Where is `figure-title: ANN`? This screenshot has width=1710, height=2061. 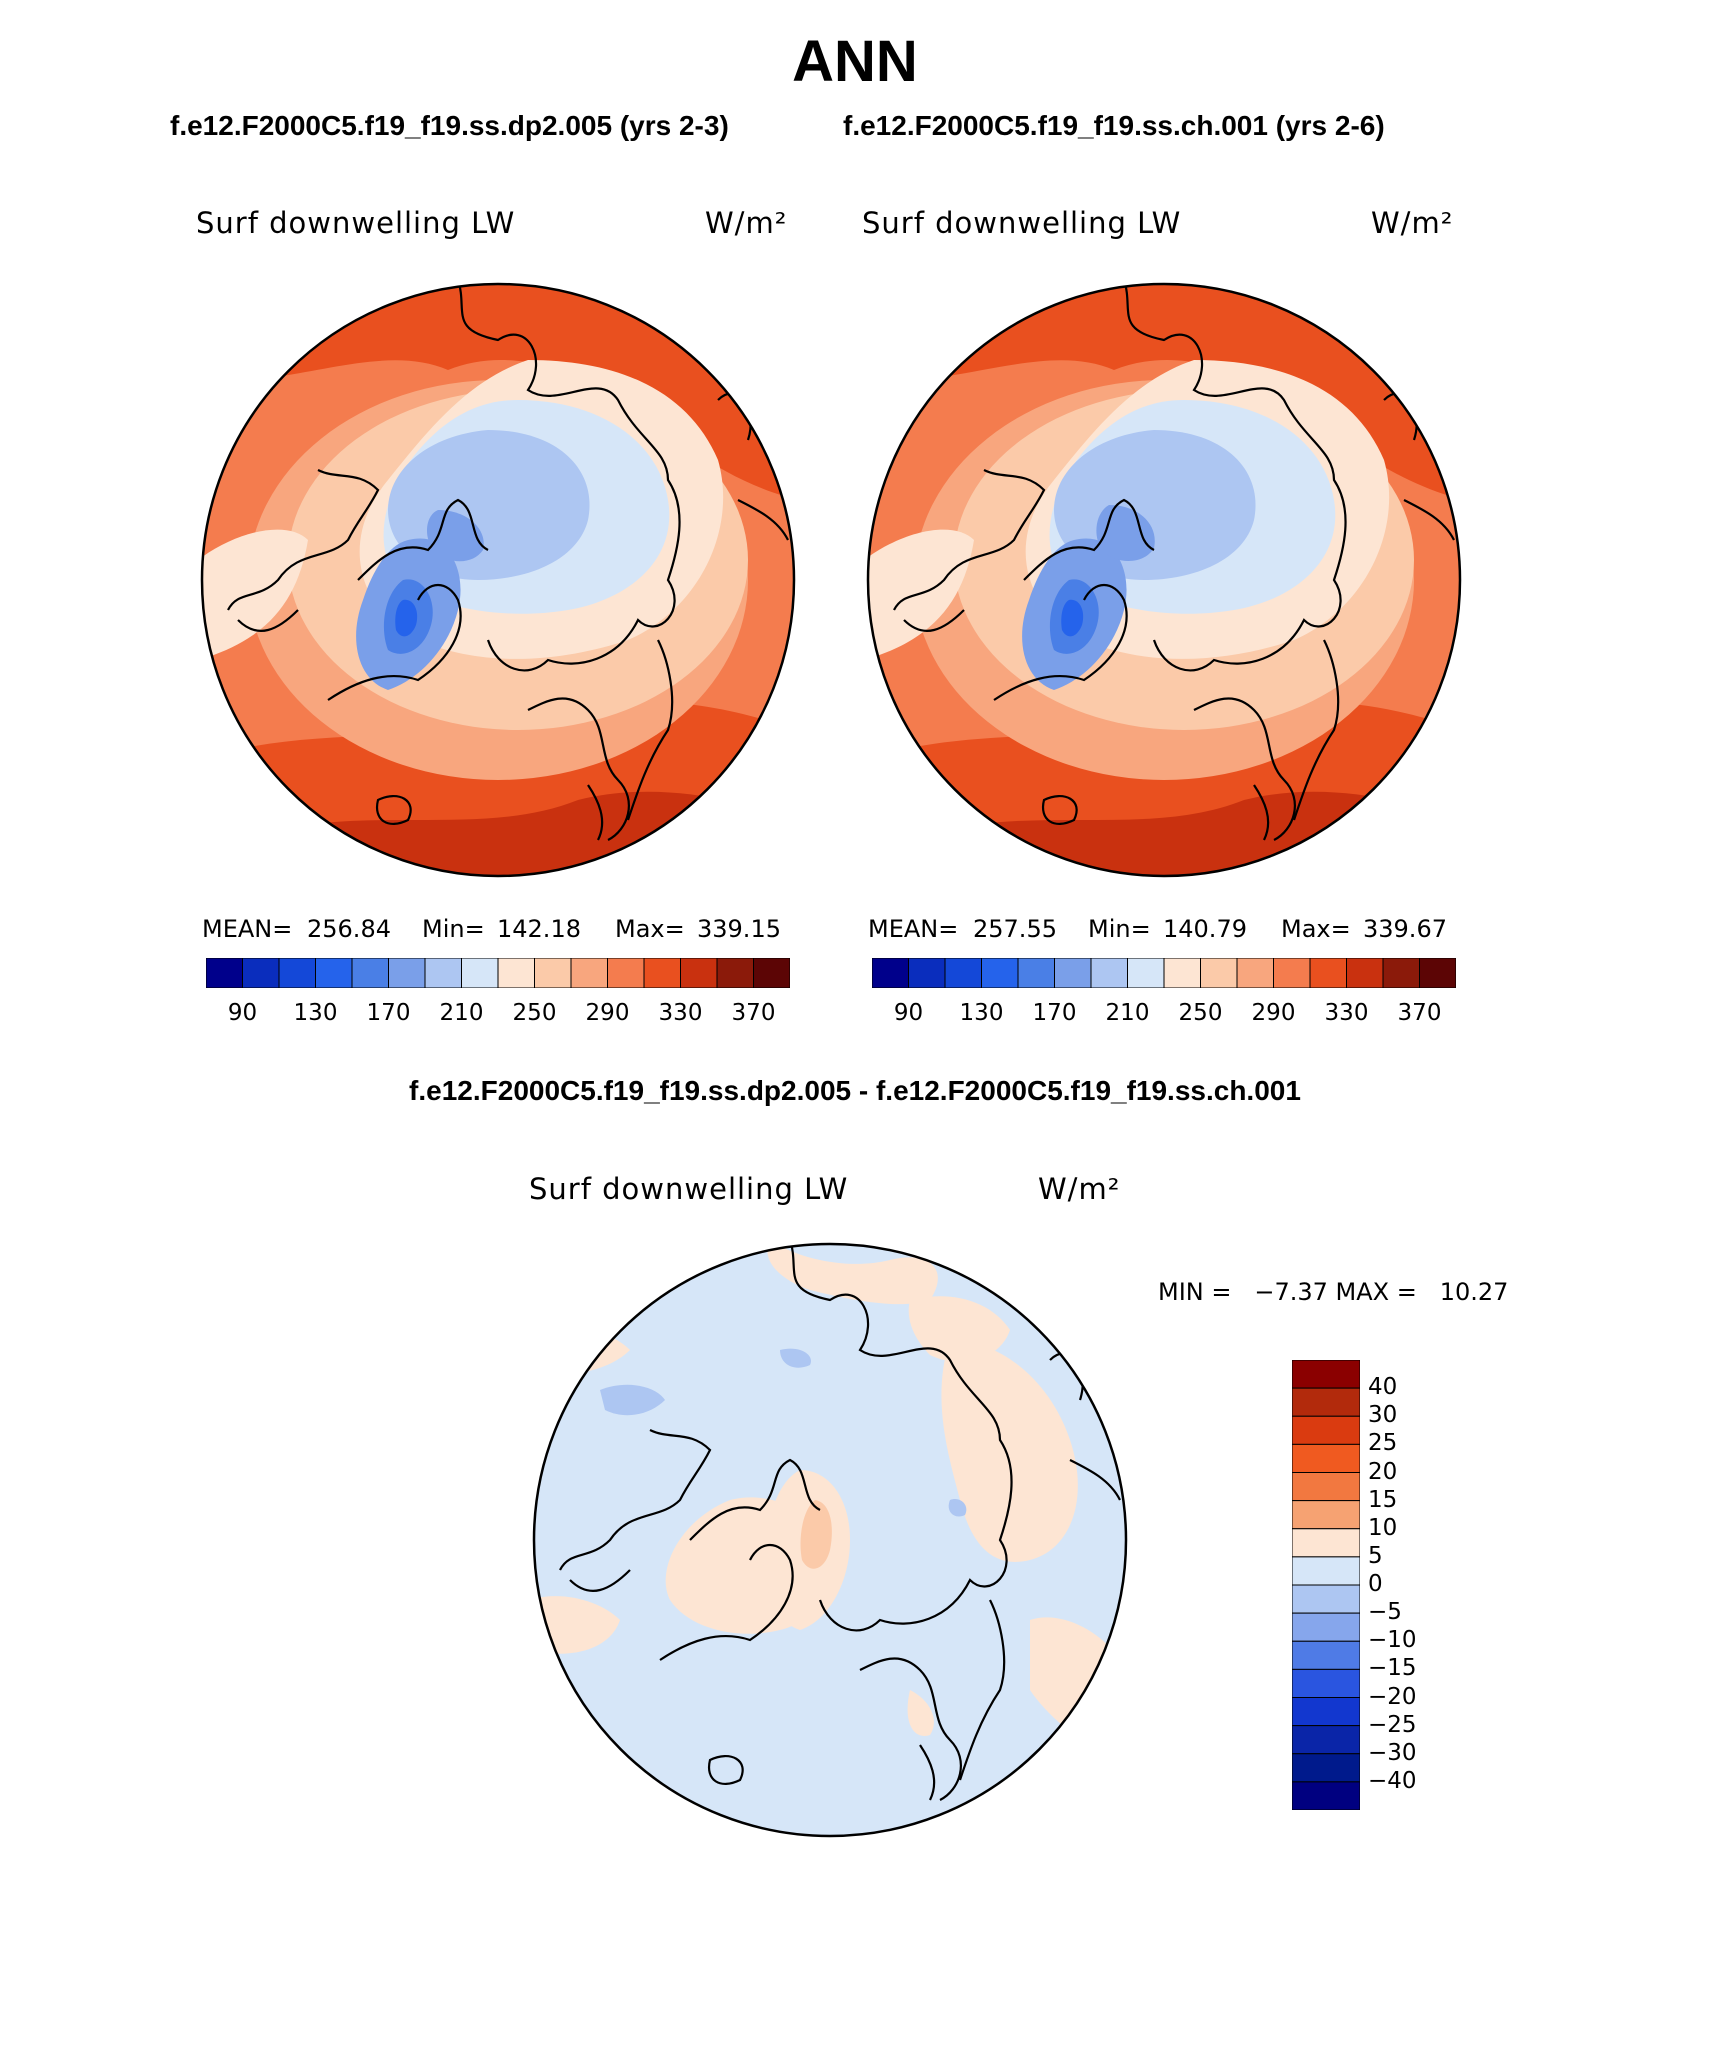
figure-title: ANN is located at coordinates (855, 61).